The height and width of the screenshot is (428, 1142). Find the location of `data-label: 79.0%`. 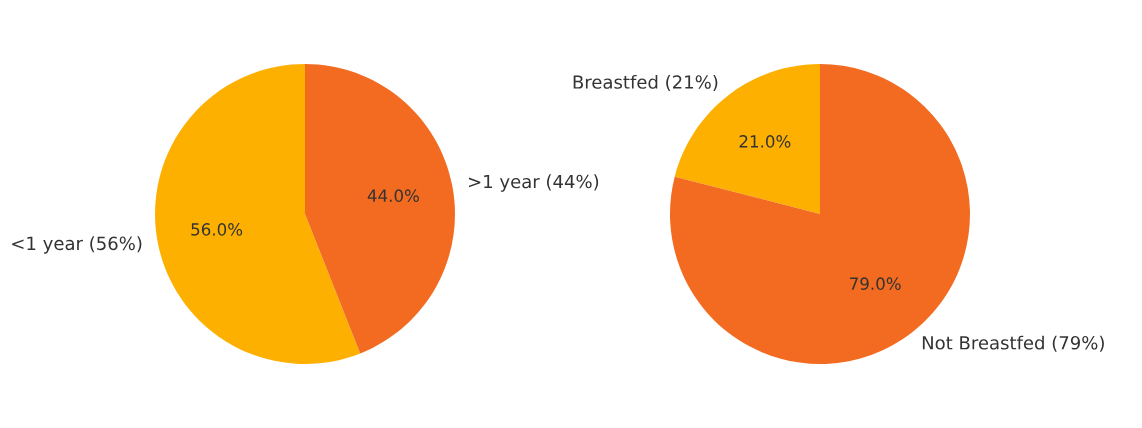

data-label: 79.0% is located at coordinates (875, 283).